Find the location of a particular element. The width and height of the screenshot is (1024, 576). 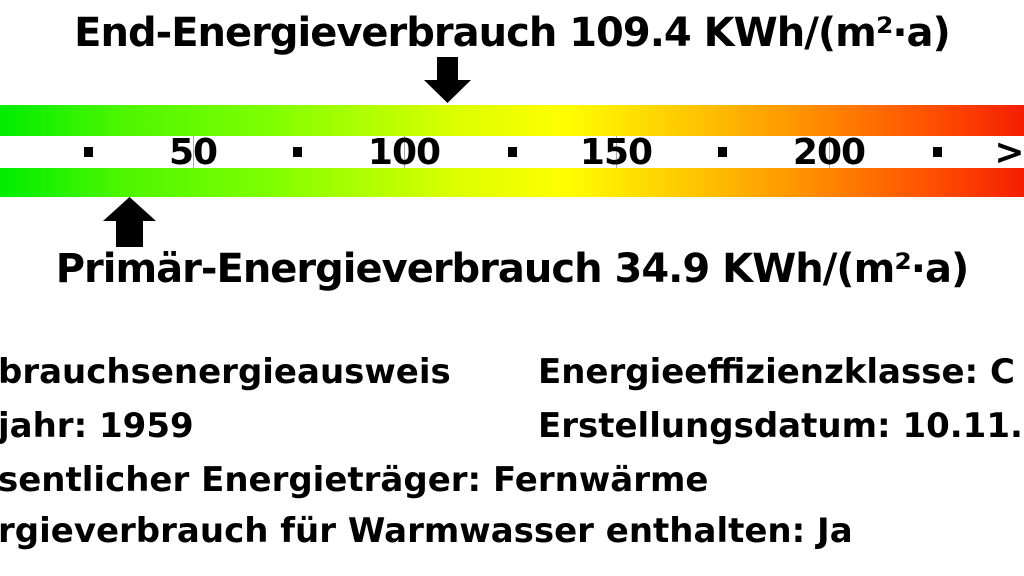

scale-axis-band: 50 100 150 200 > is located at coordinates (512, 152).